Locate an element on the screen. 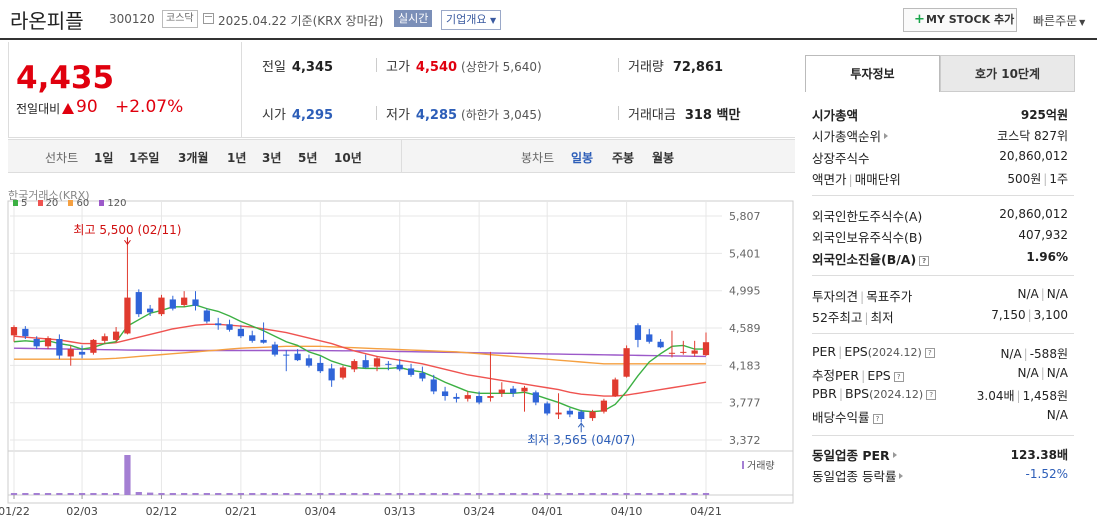  stat-label: 고가 is located at coordinates (398, 67).